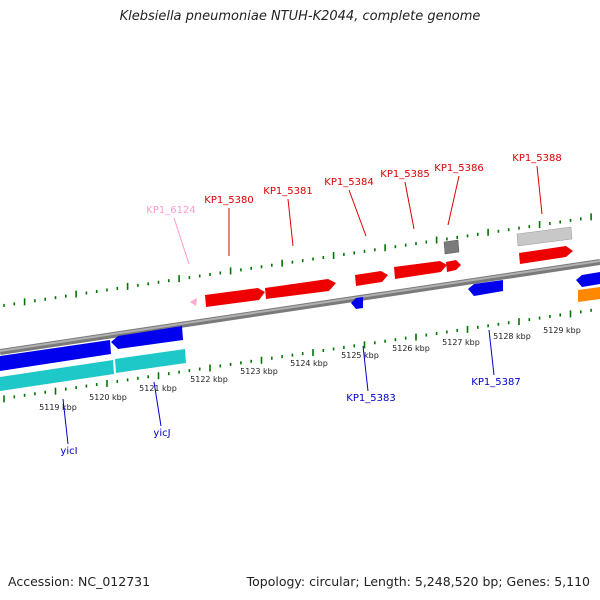  I want to click on gene-right-edge-orange, so click(589, 294).